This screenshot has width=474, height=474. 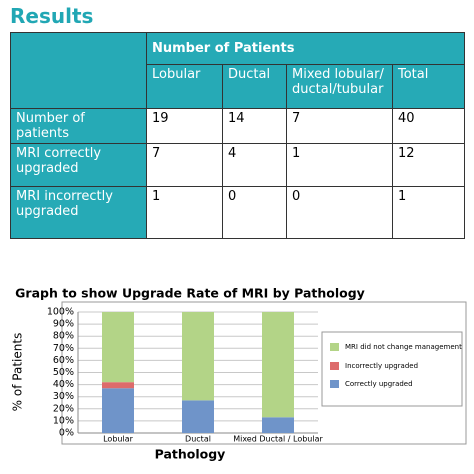 What do you see at coordinates (60, 312) in the screenshot?
I see `y-tick-label: 100%` at bounding box center [60, 312].